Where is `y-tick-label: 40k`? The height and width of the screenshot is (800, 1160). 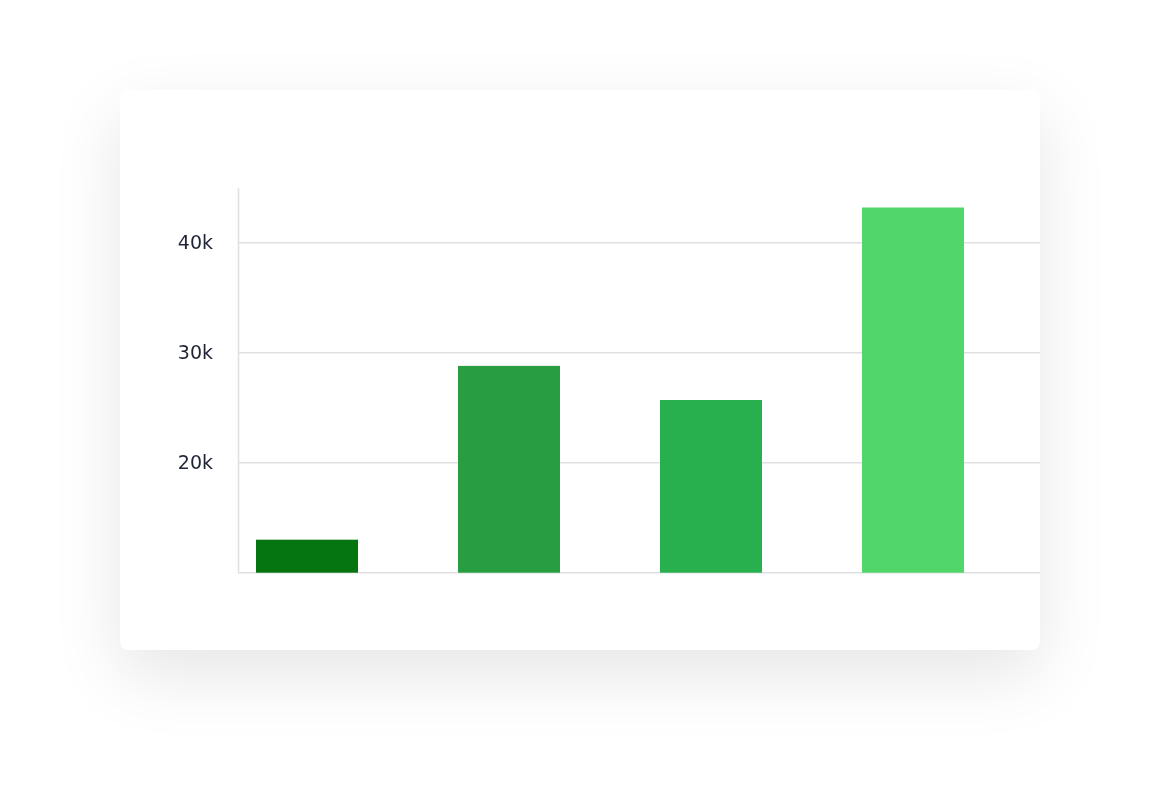
y-tick-label: 40k is located at coordinates (195, 242).